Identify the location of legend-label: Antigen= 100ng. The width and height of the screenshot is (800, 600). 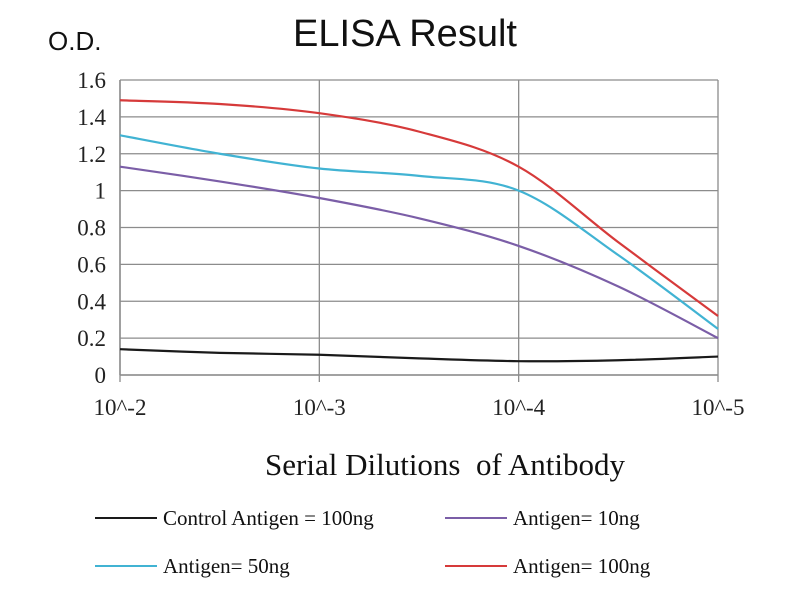
(582, 566).